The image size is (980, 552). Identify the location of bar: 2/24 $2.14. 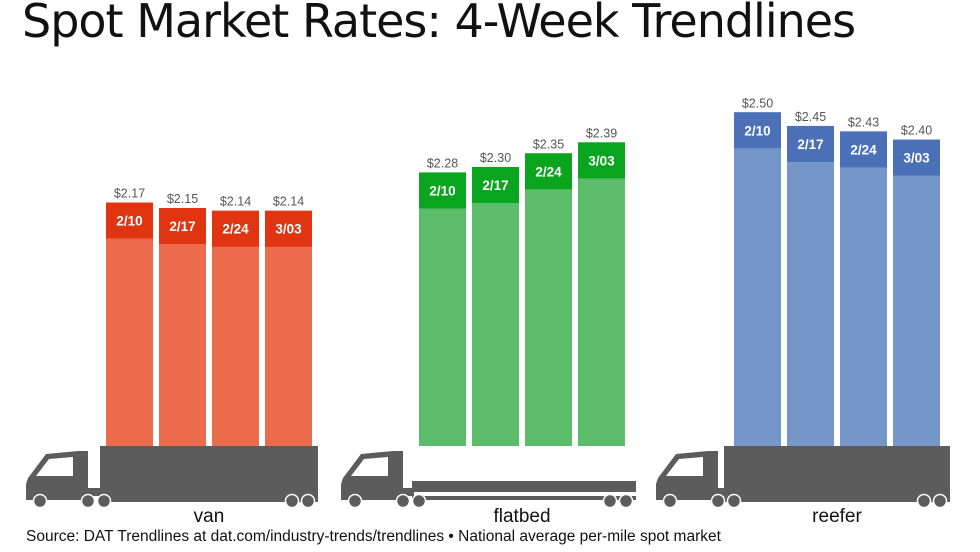
(235, 320).